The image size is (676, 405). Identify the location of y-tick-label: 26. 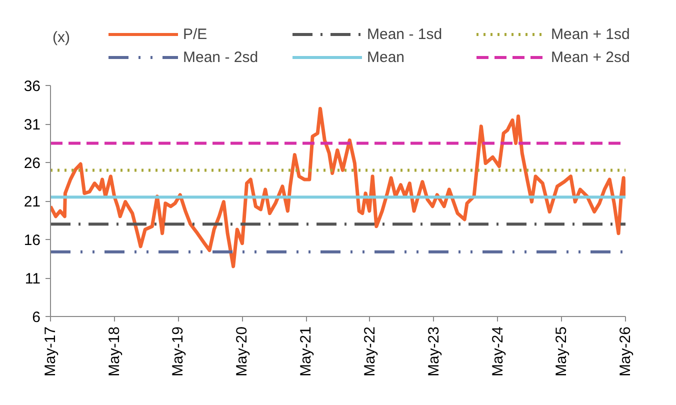
(32, 163).